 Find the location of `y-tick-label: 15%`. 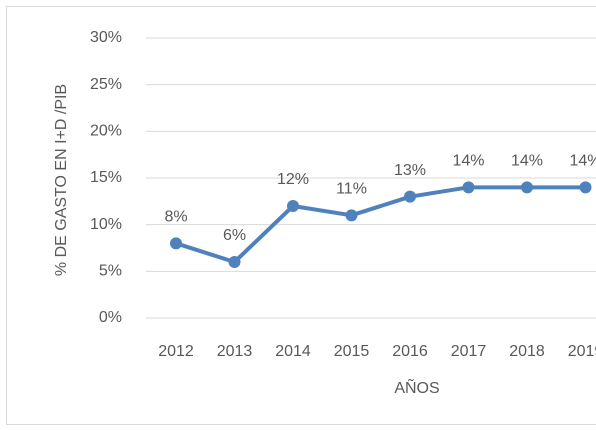

y-tick-label: 15% is located at coordinates (106, 177).